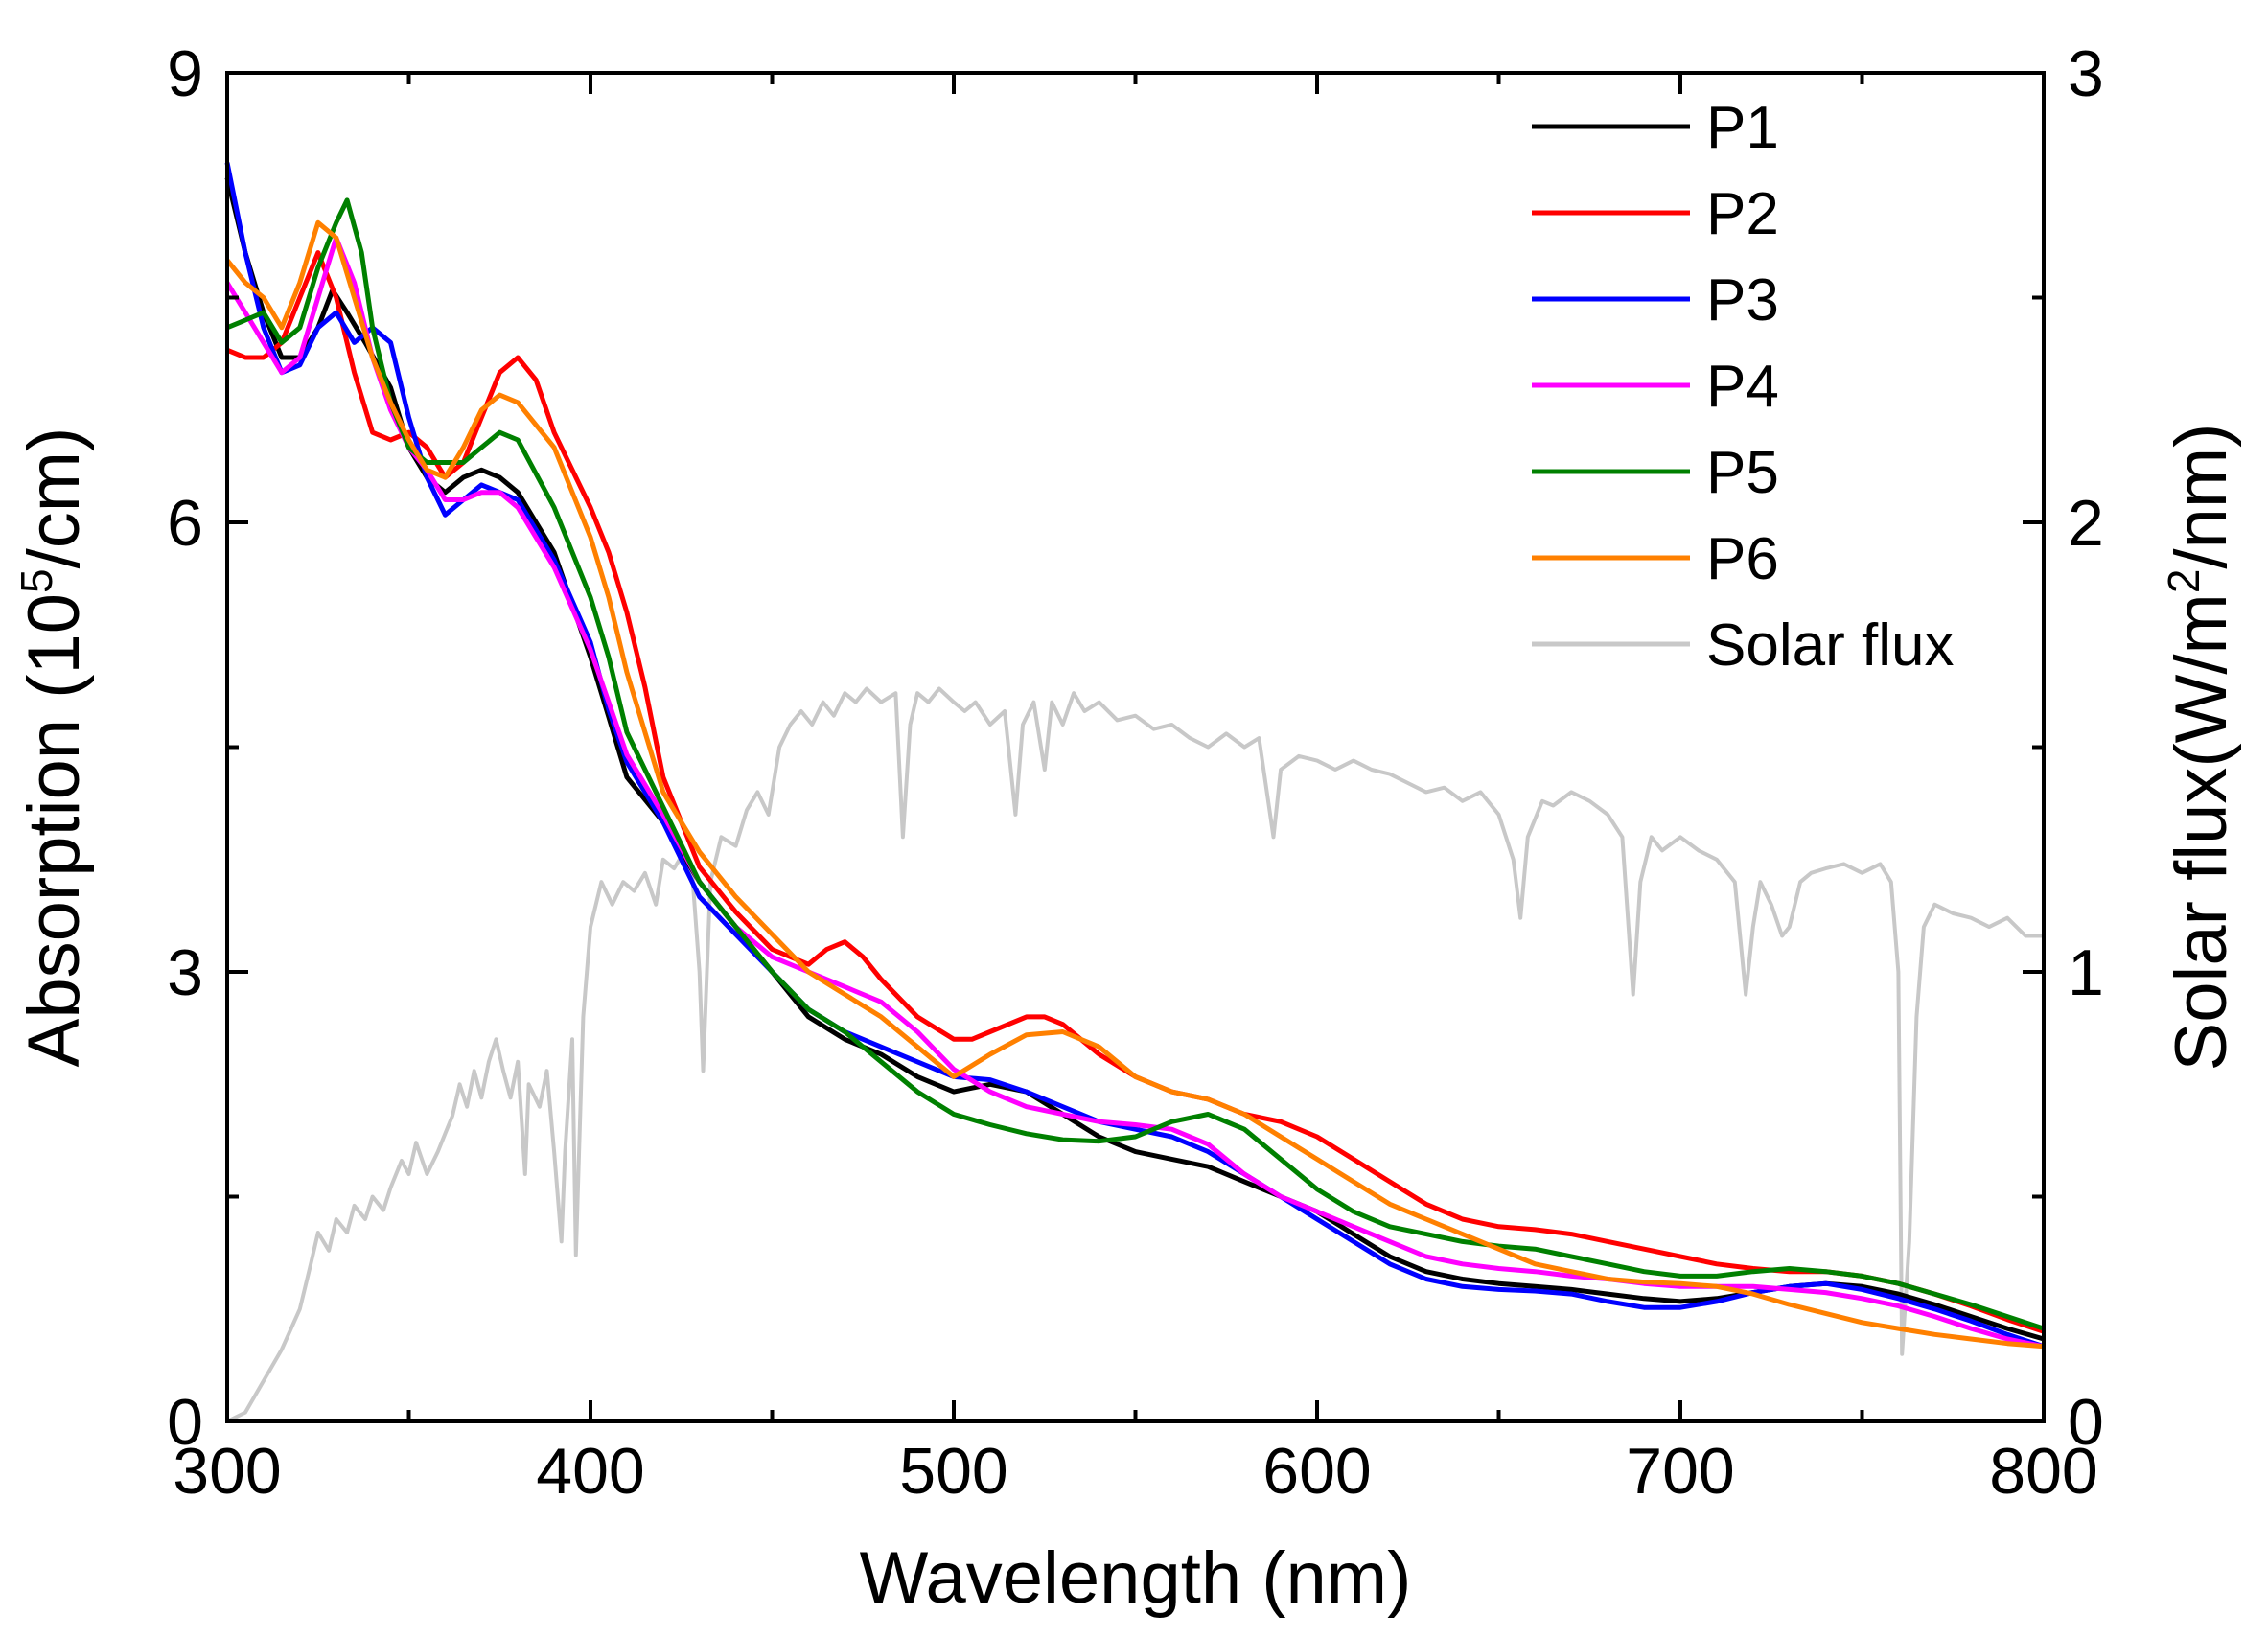  Describe the element at coordinates (2086, 74) in the screenshot. I see `y2-tick-label: 3` at that location.